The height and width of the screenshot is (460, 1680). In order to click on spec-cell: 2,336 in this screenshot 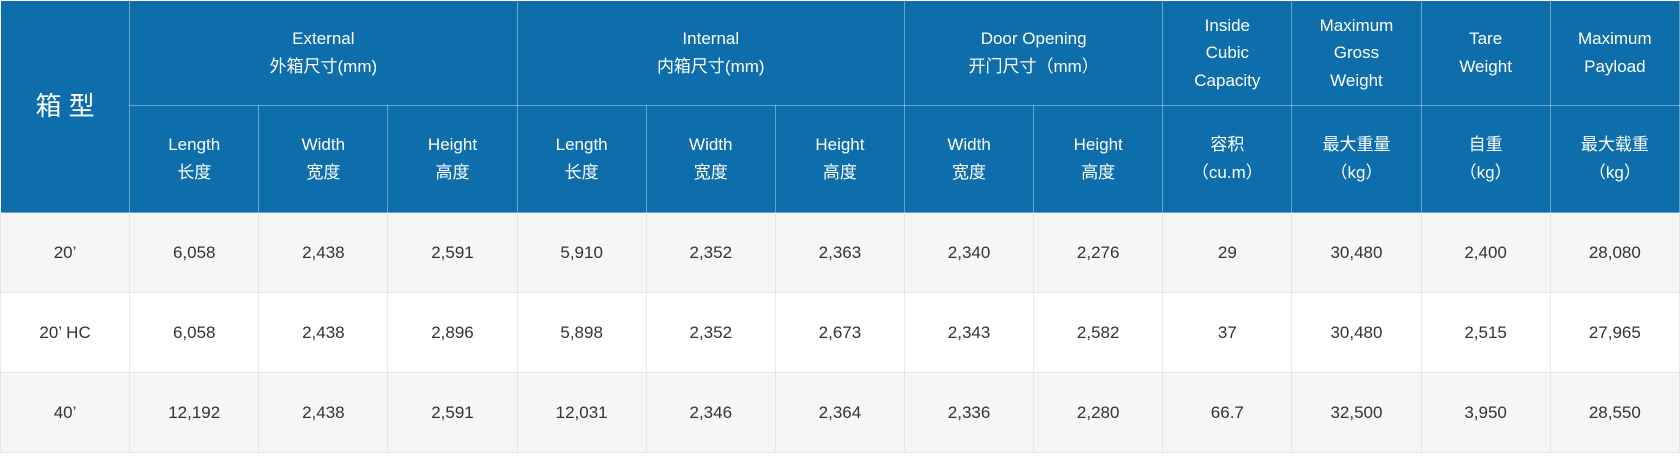, I will do `click(969, 412)`.